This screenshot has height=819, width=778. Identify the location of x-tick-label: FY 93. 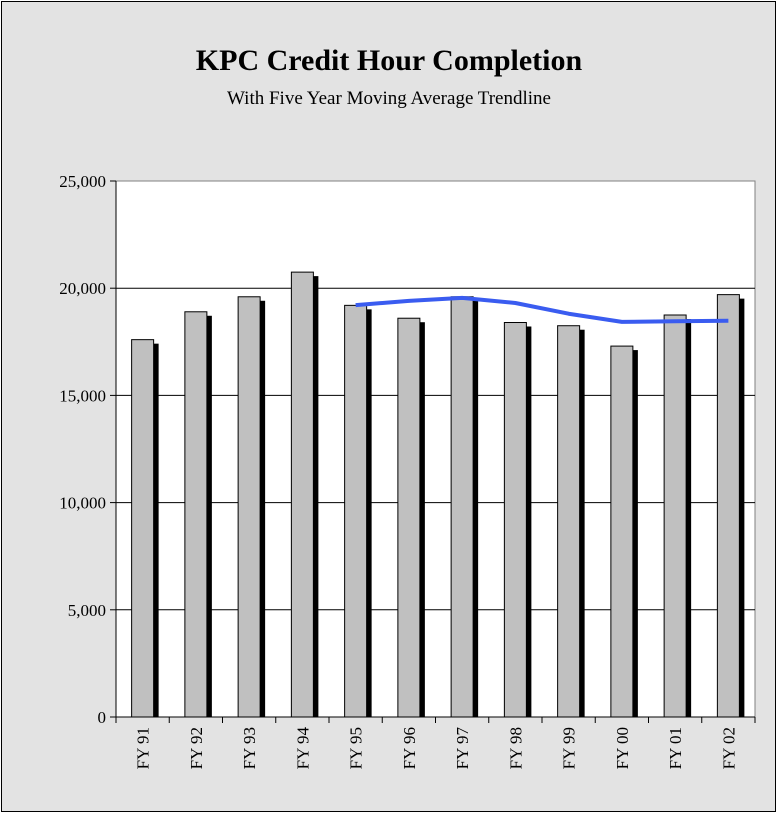
(249, 748).